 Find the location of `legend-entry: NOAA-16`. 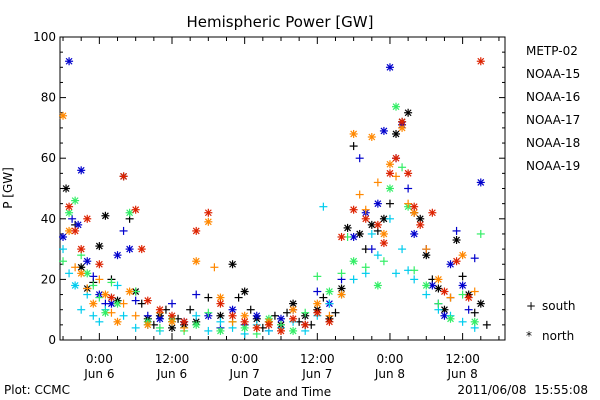

legend-entry: NOAA-16 is located at coordinates (553, 97).